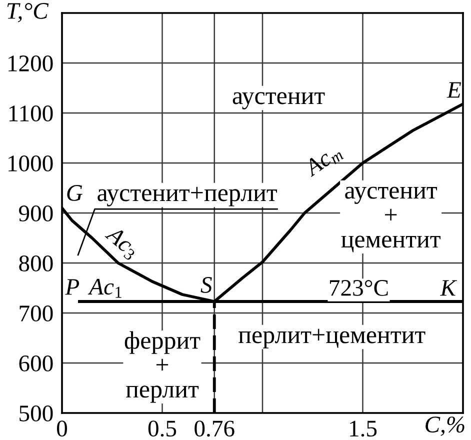  I want to click on y-tick-label: 700, so click(36, 313).